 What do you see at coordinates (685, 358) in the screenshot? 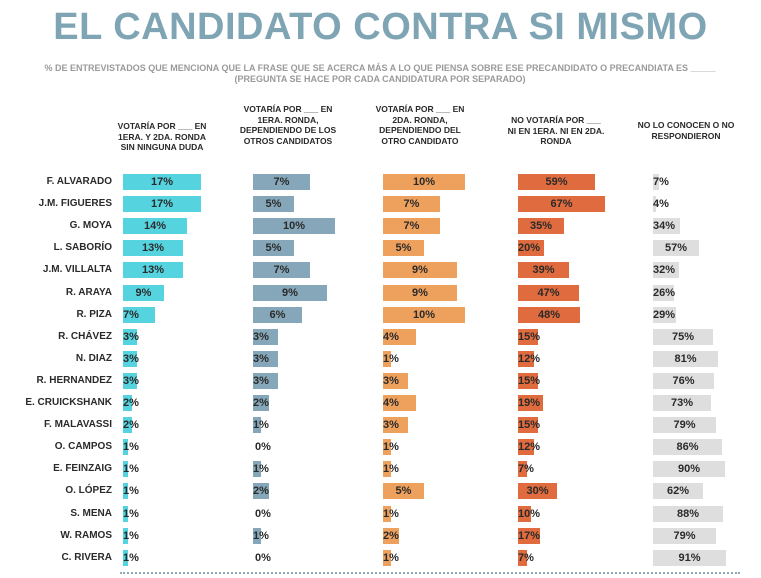
I see `data-label: 81%` at bounding box center [685, 358].